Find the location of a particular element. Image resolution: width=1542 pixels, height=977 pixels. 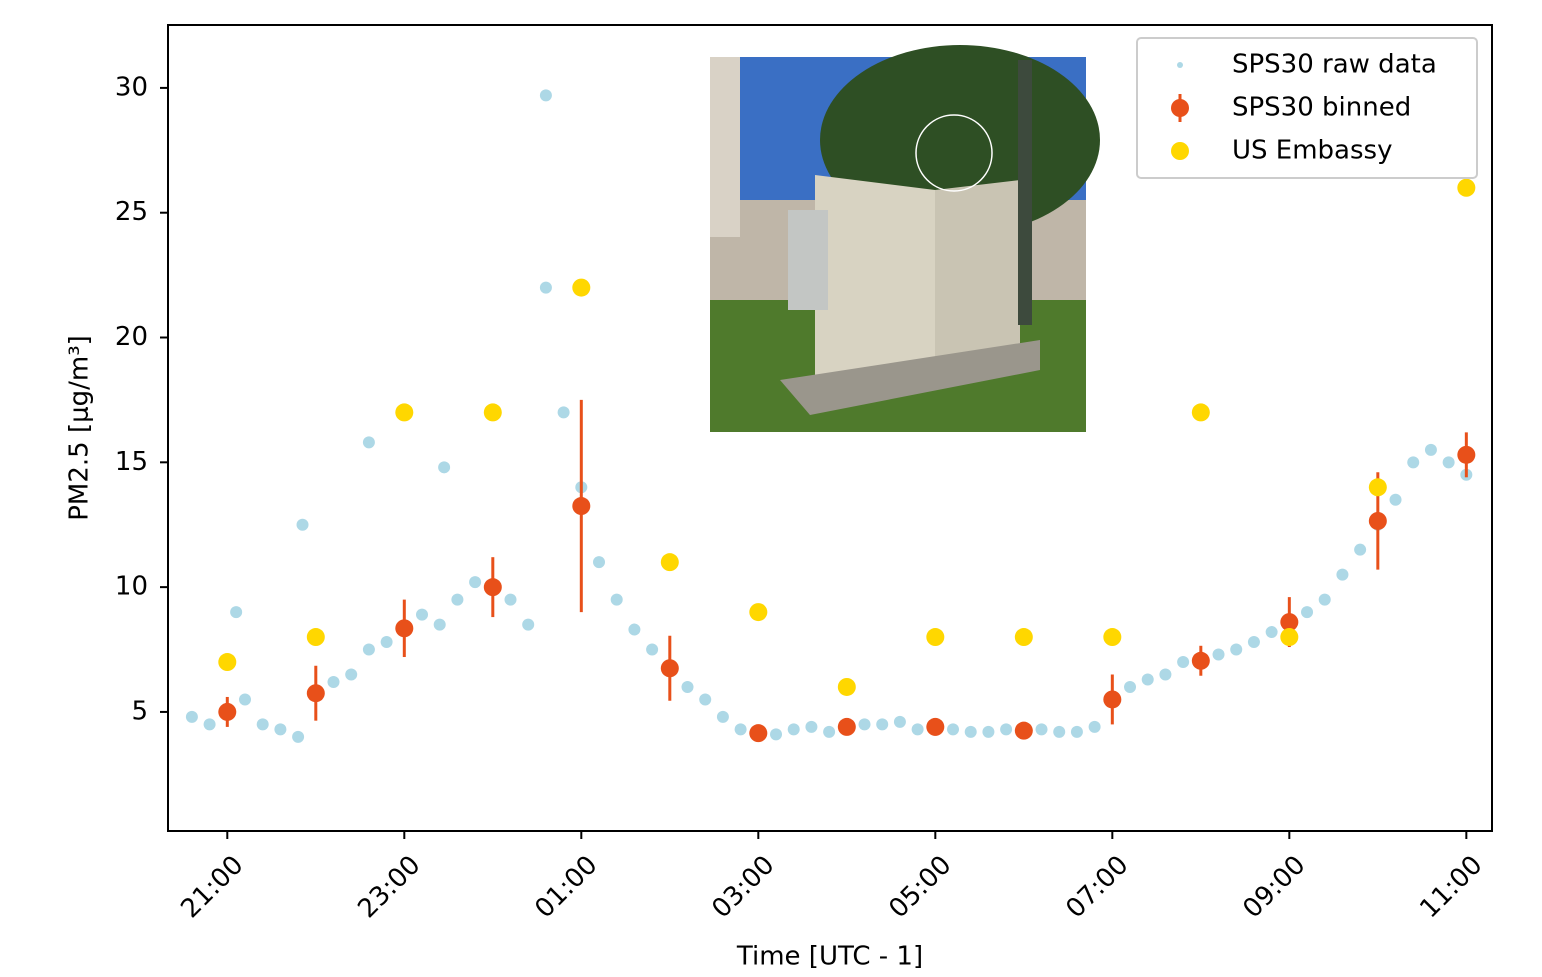

y-axis-label: PM2.5 [μg/m³] is located at coordinates (80, 428).